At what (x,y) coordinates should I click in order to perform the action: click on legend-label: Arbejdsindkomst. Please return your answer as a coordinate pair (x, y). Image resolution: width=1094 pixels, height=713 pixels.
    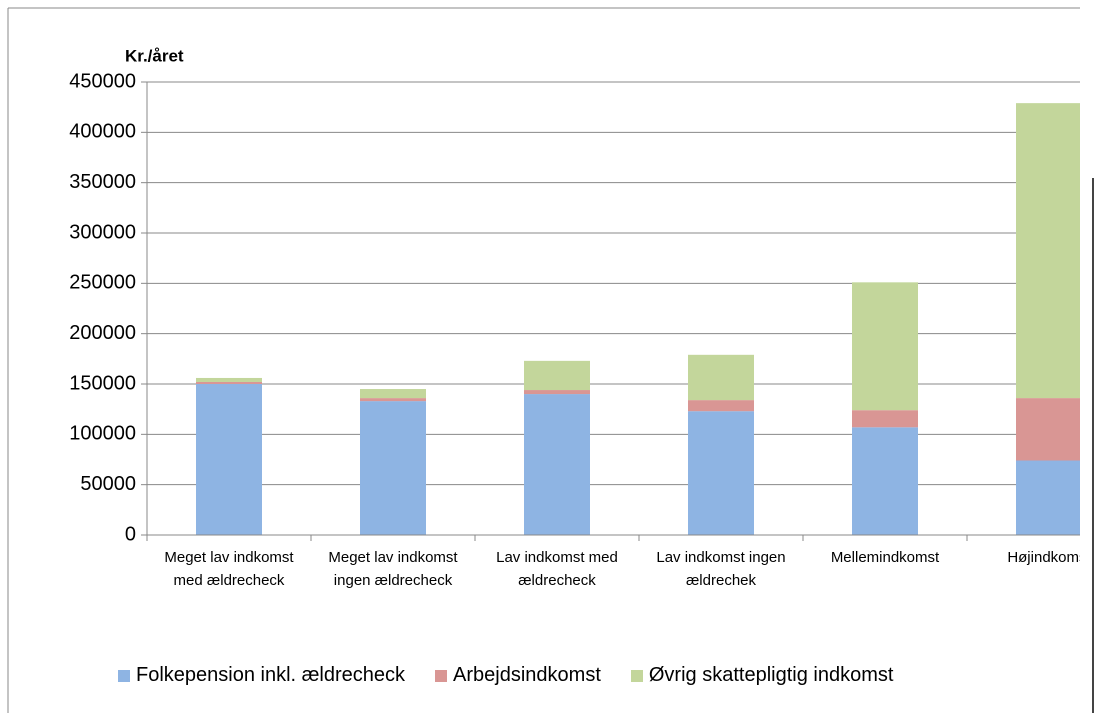
    Looking at the image, I should click on (527, 675).